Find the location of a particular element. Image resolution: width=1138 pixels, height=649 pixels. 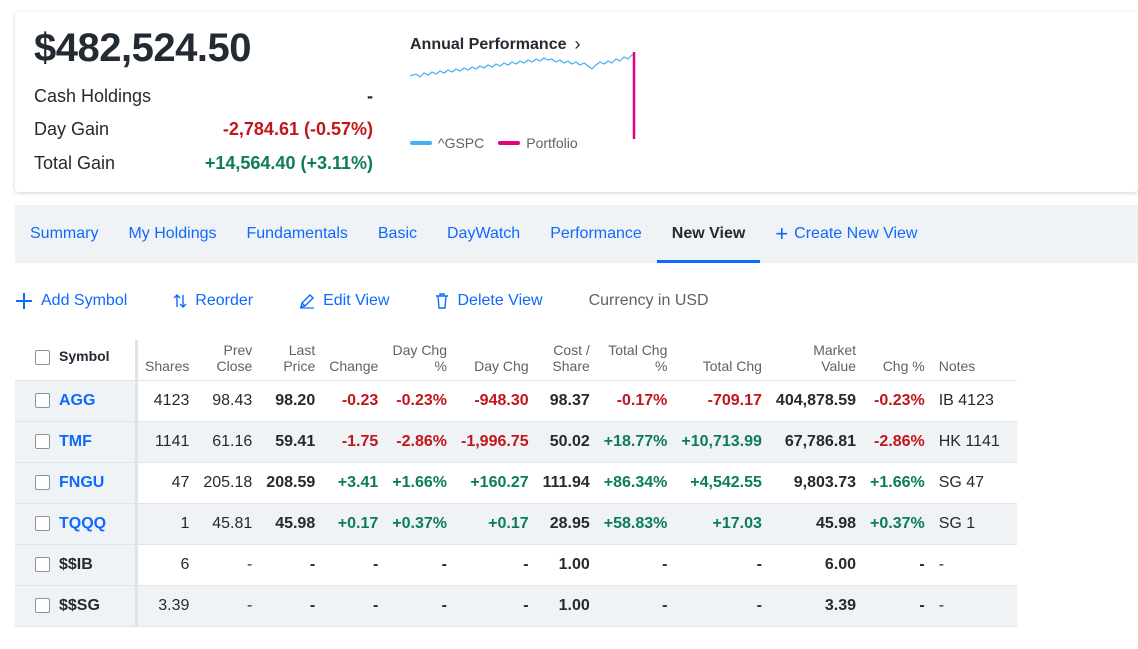

symbol-link: TQQQ is located at coordinates (83, 523).